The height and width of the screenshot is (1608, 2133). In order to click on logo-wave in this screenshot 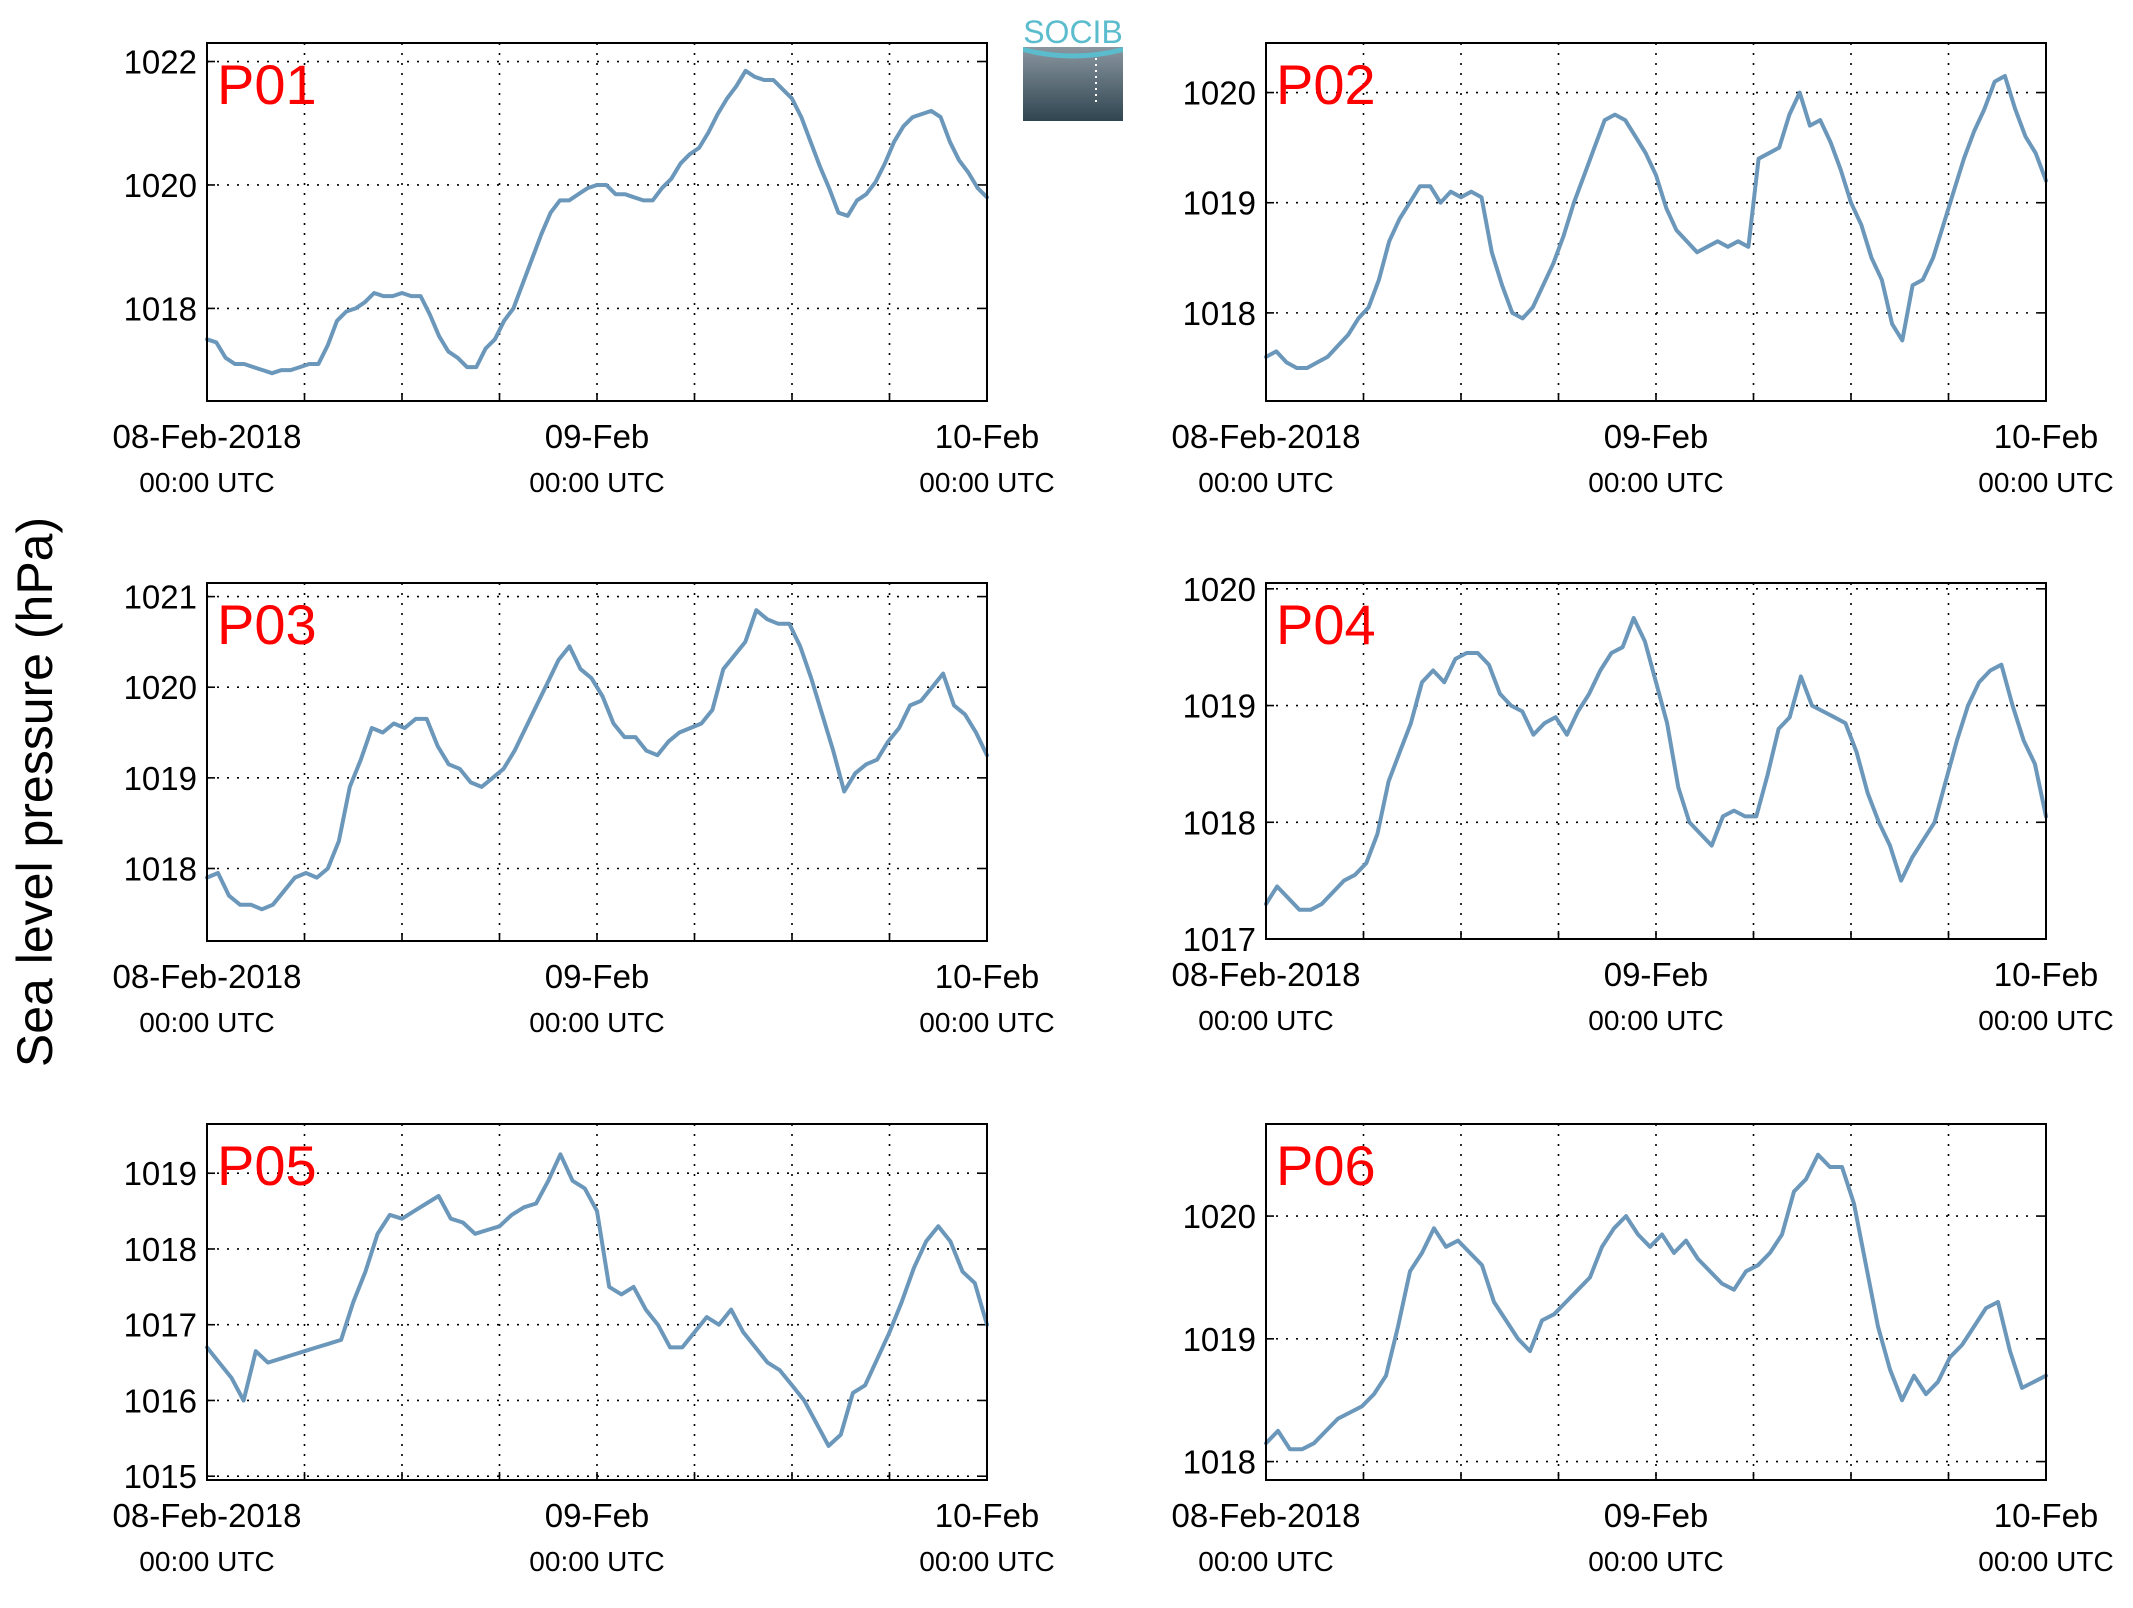, I will do `click(1073, 53)`.